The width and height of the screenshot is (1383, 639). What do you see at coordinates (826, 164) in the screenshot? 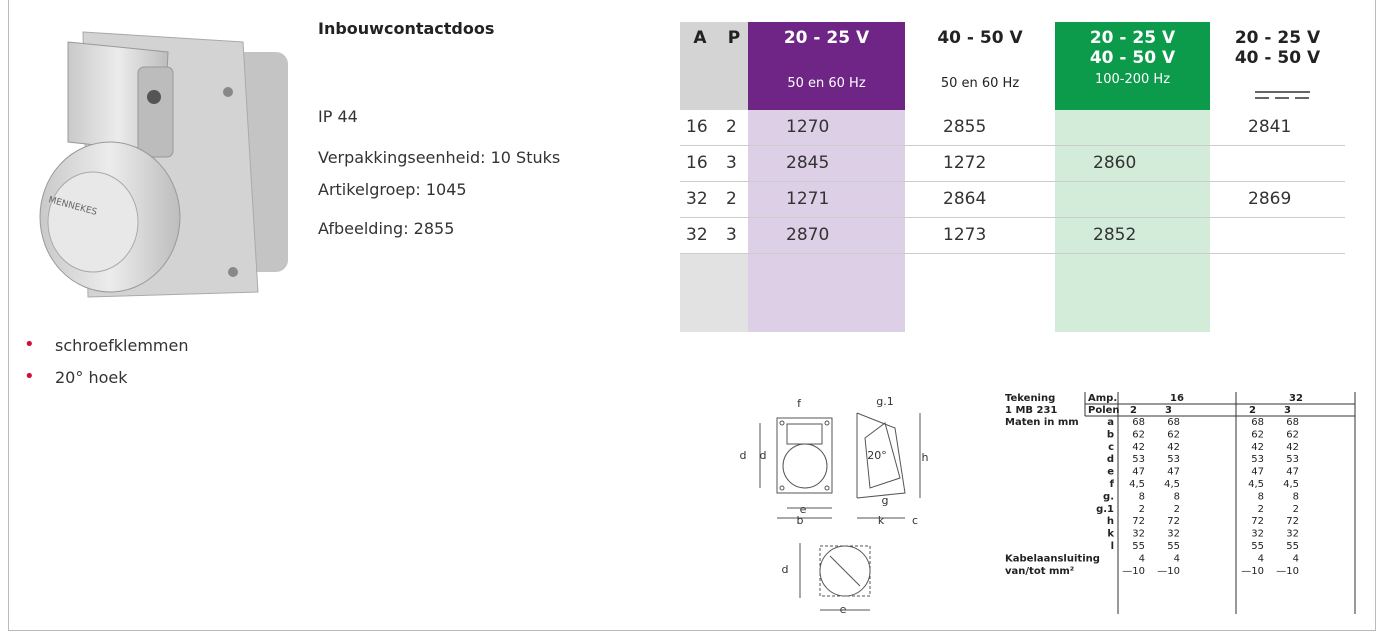
I see `table-cell: 2845` at bounding box center [826, 164].